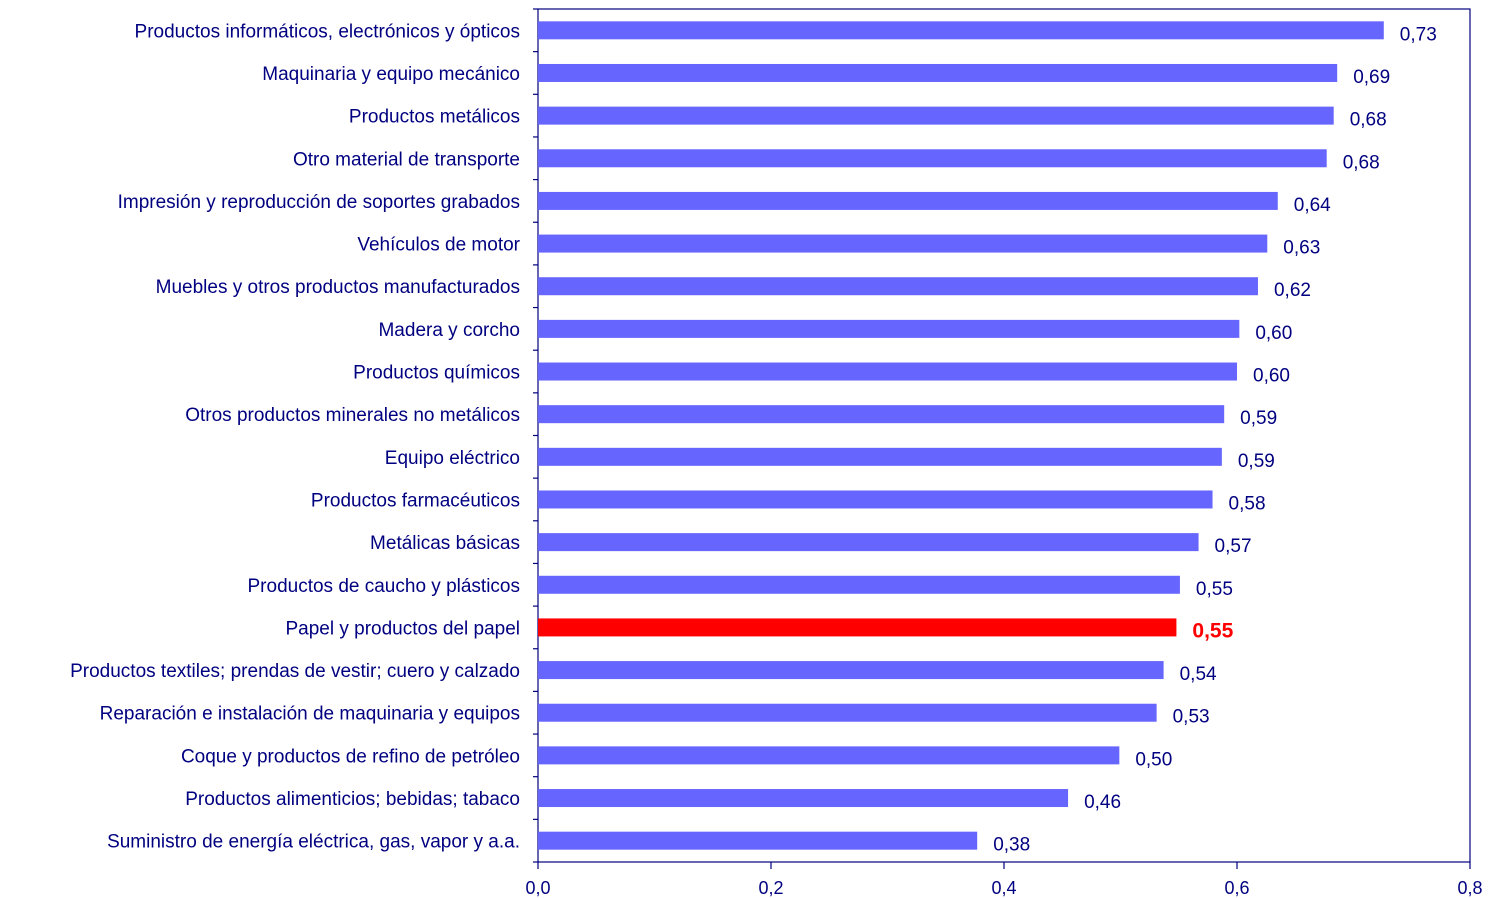 The width and height of the screenshot is (1490, 898). I want to click on category-label: Productos alimenticios; bebidas; tabaco, so click(352, 799).